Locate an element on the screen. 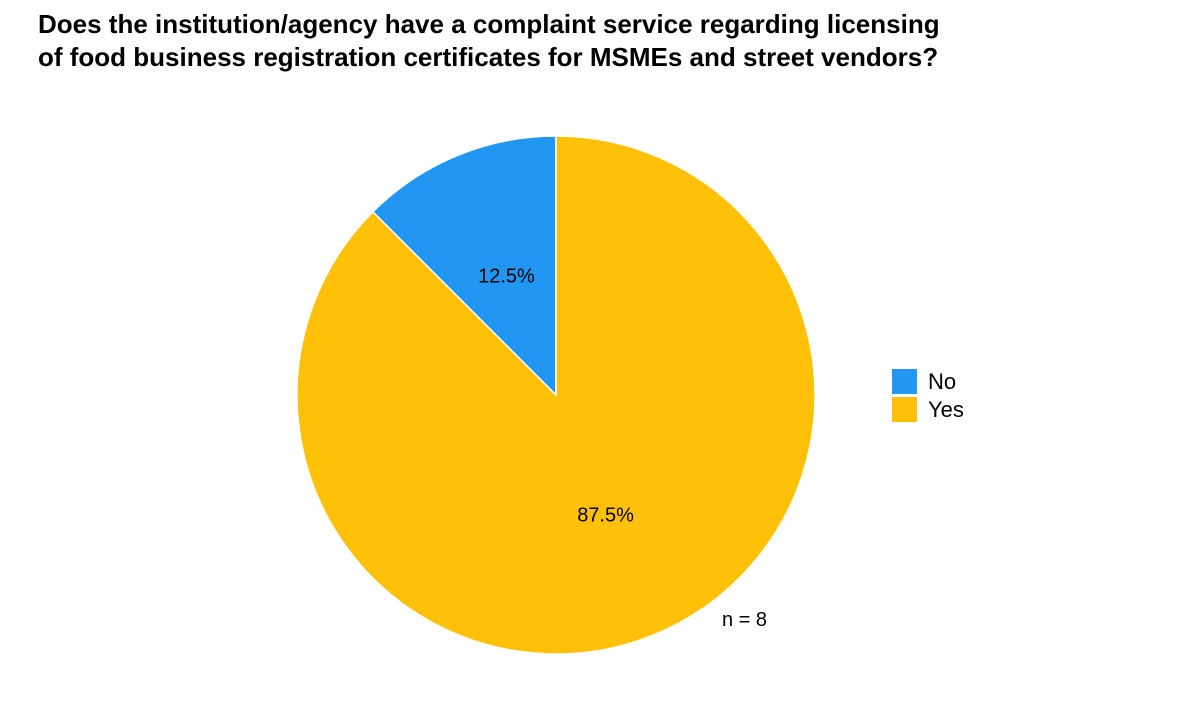 Image resolution: width=1200 pixels, height=720 pixels. slice-label-no: 12.5% is located at coordinates (506, 276).